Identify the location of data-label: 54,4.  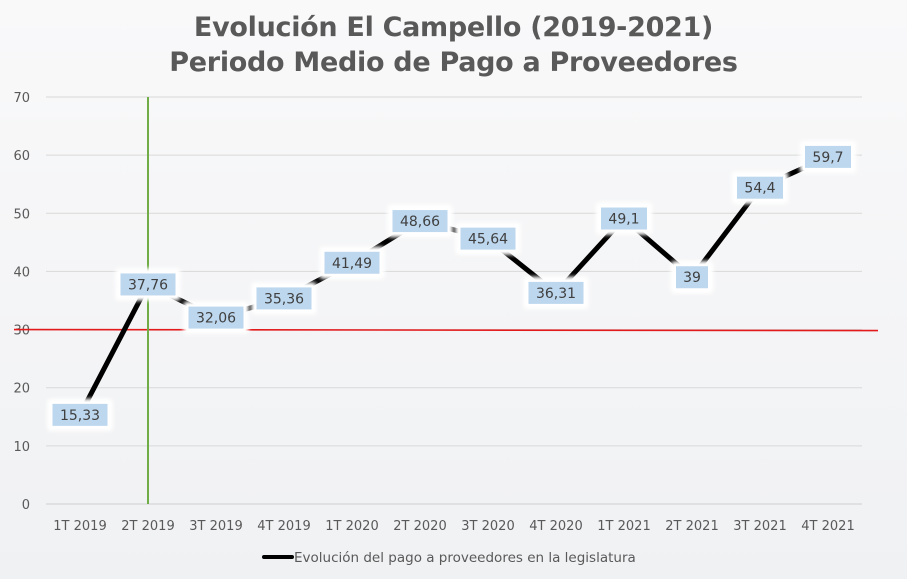
(759, 189).